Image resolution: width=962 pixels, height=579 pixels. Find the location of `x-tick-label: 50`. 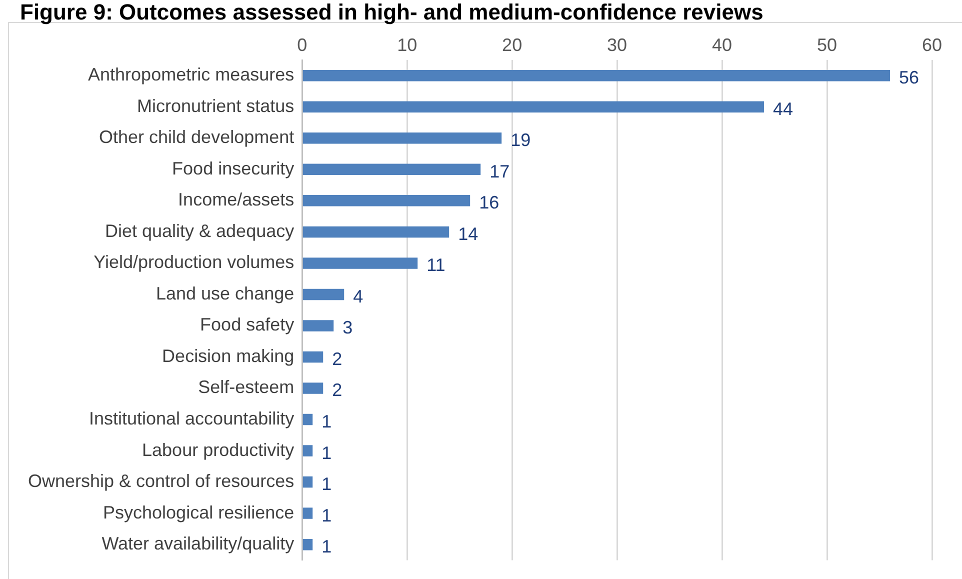

x-tick-label: 50 is located at coordinates (827, 45).